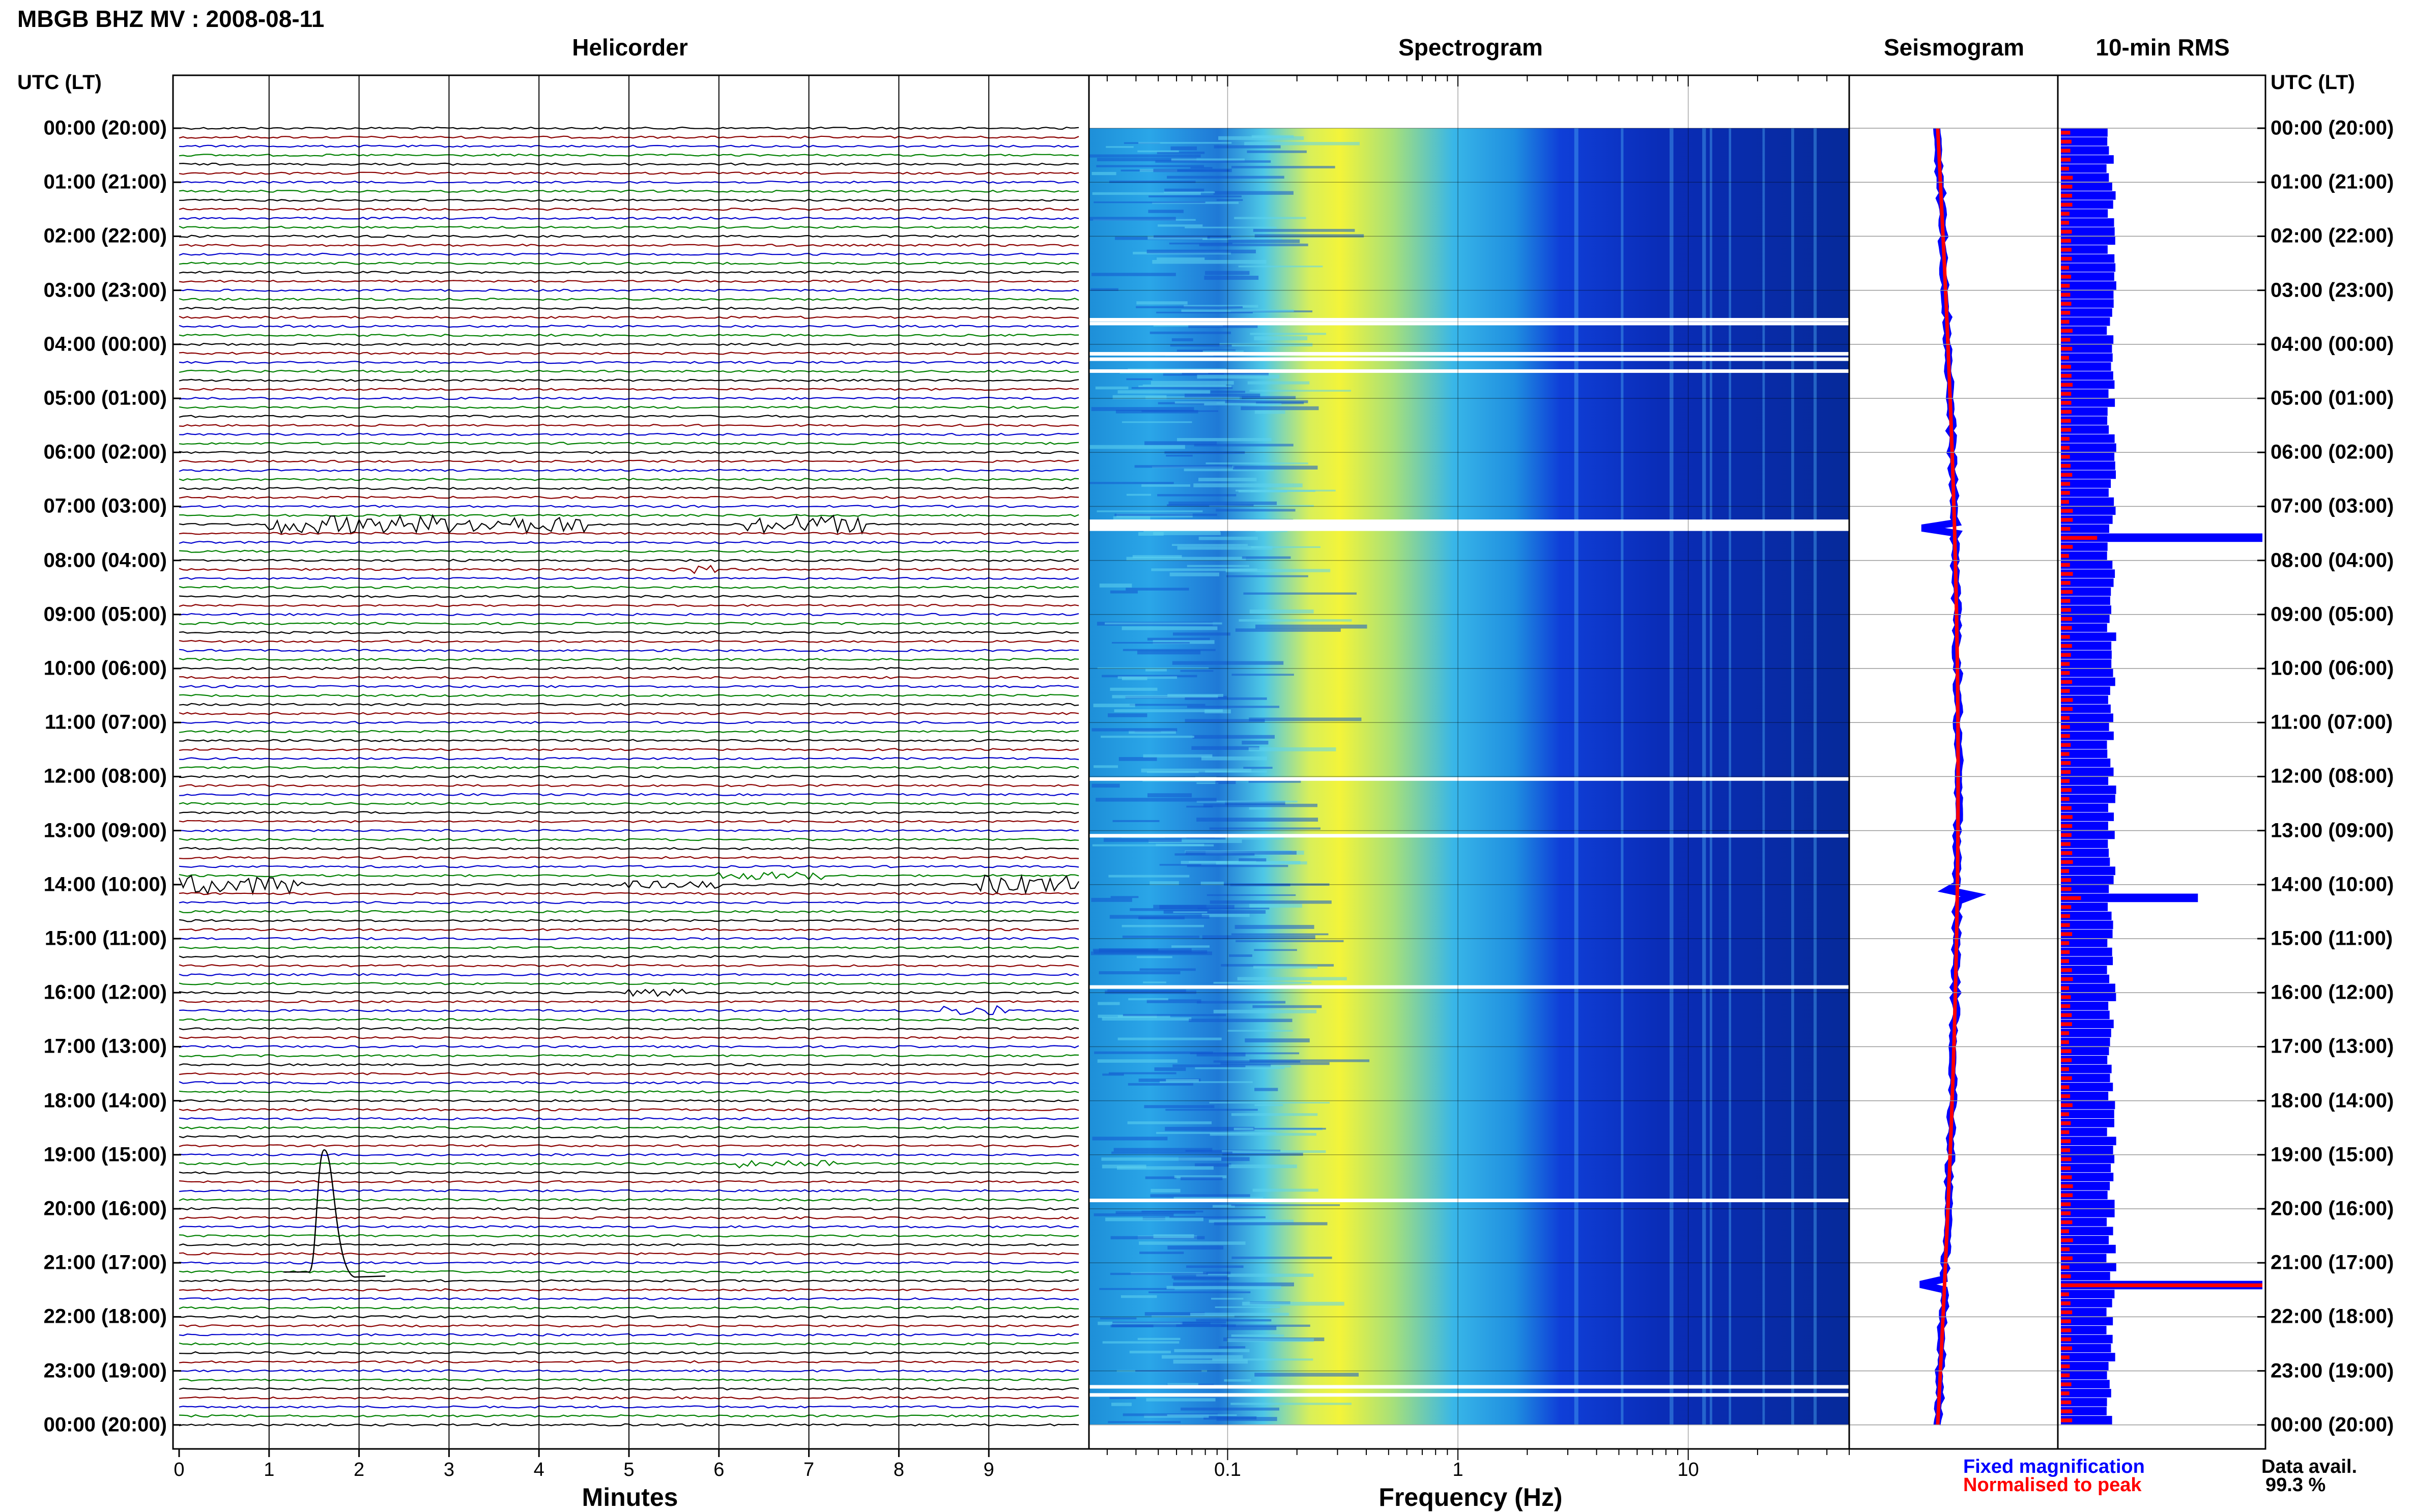  Describe the element at coordinates (2333, 290) in the screenshot. I see `time-label-right: 03:00 (23:00)` at that location.